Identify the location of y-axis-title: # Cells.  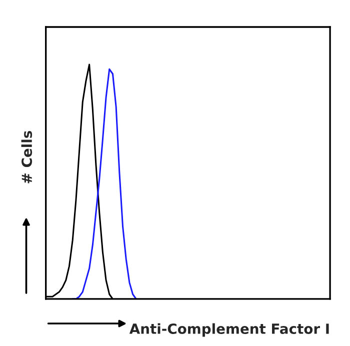
(26, 157).